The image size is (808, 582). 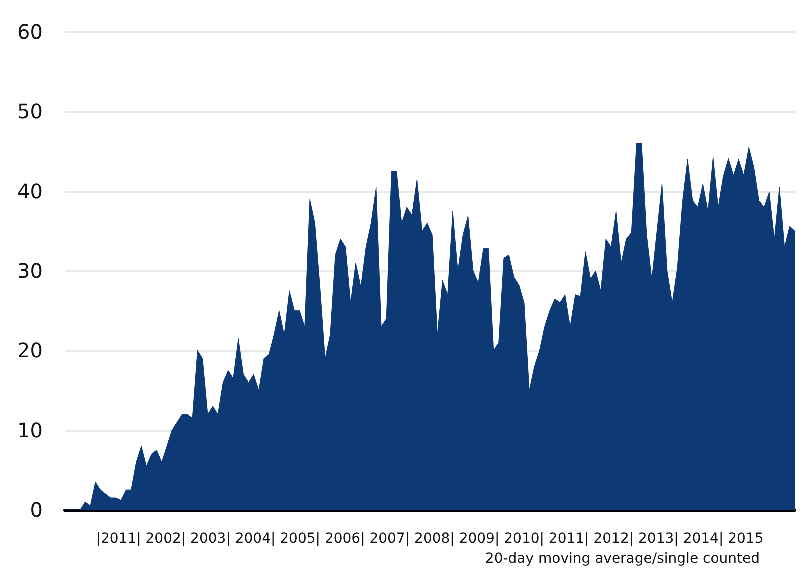 I want to click on x-axis-title: |2011| 2002| 2003| 2004| 2005| 2006| 2007| 2008| 2009| 2010| 2011| 2012| 2013| 2014| 2015, so click(x=430, y=539).